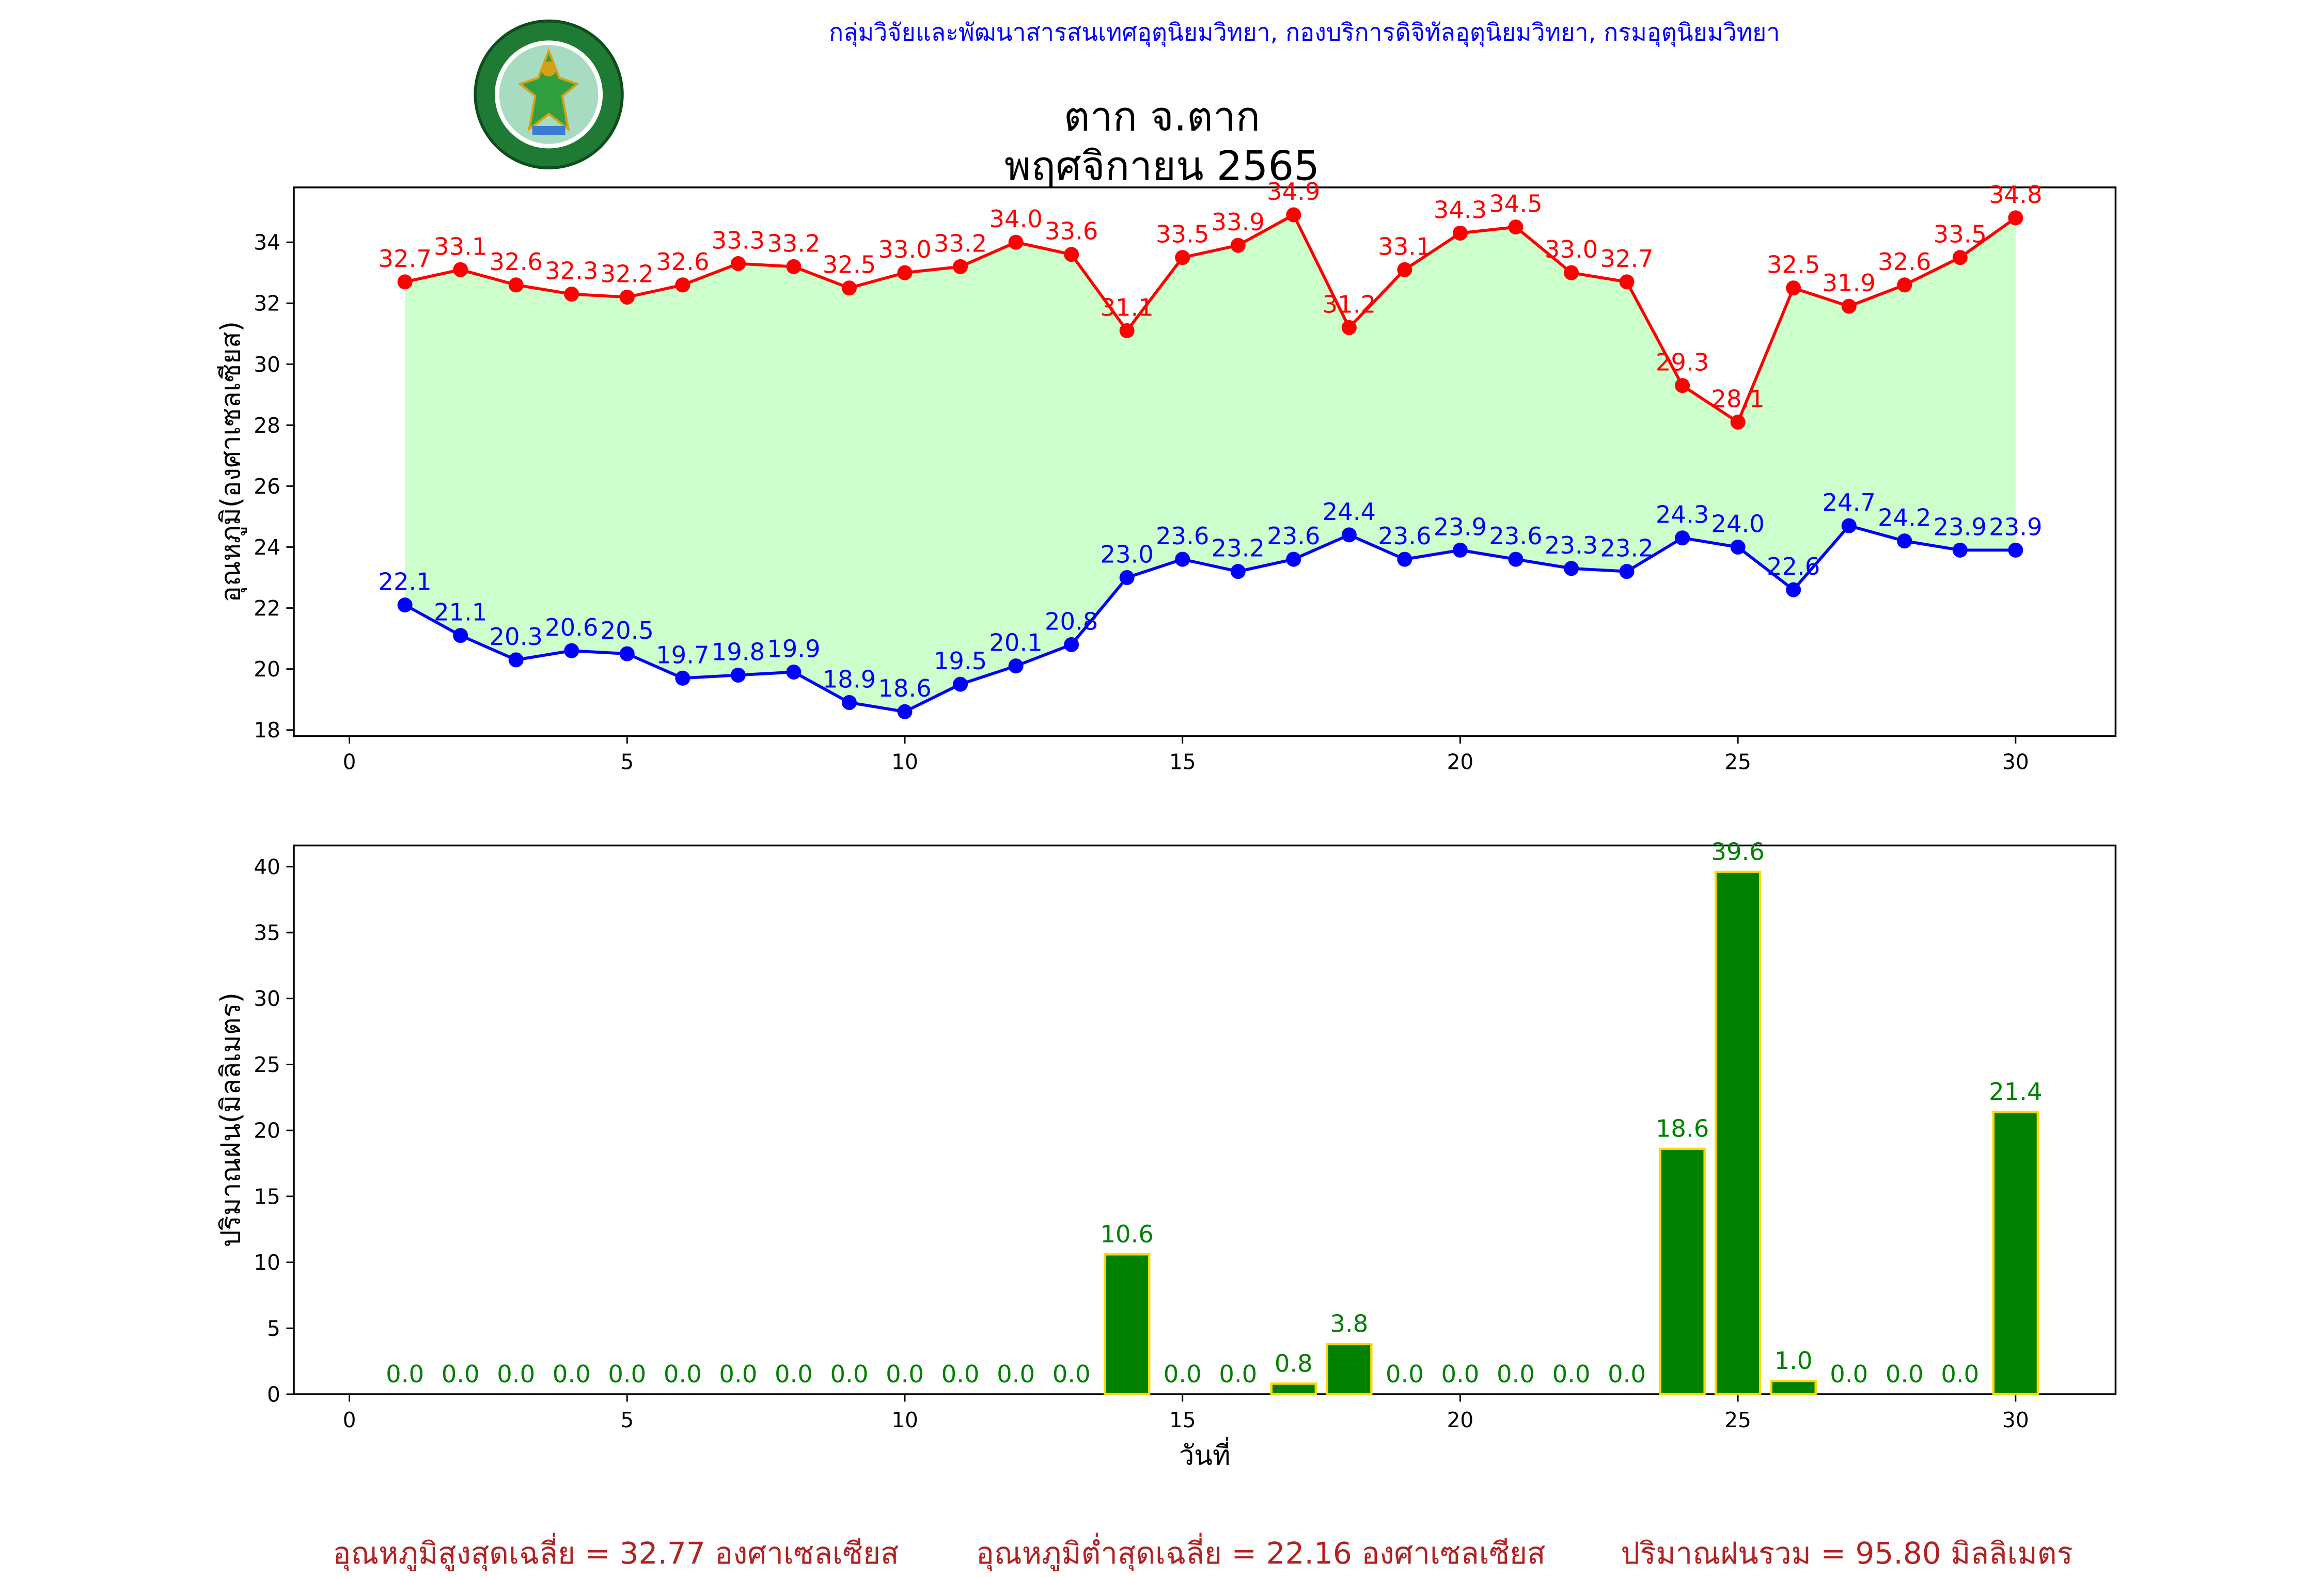 This screenshot has height=1577, width=2324. Describe the element at coordinates (267, 425) in the screenshot. I see `y-tick-label: 28` at that location.